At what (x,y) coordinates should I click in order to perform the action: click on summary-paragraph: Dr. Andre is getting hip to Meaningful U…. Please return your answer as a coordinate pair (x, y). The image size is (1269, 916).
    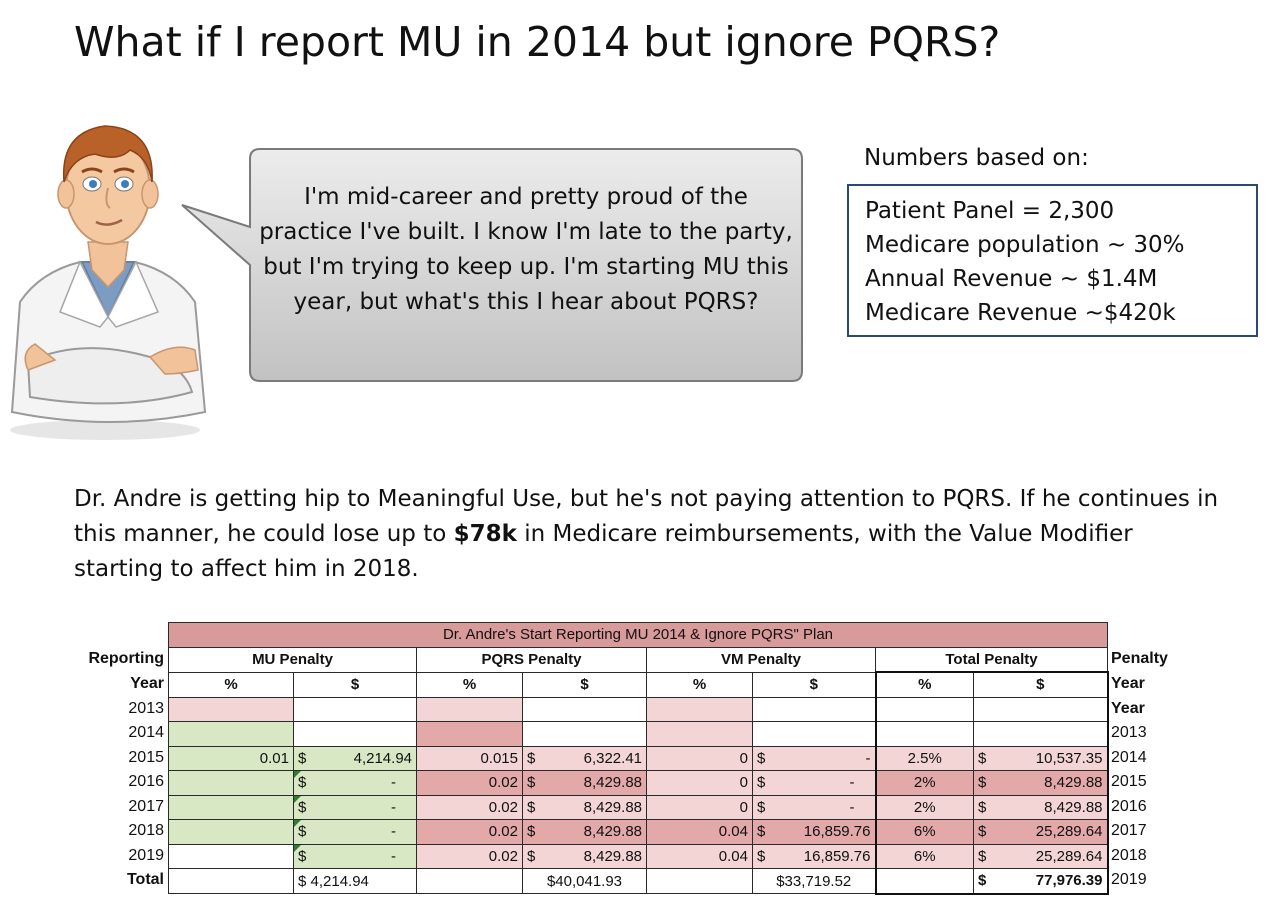
    Looking at the image, I should click on (649, 534).